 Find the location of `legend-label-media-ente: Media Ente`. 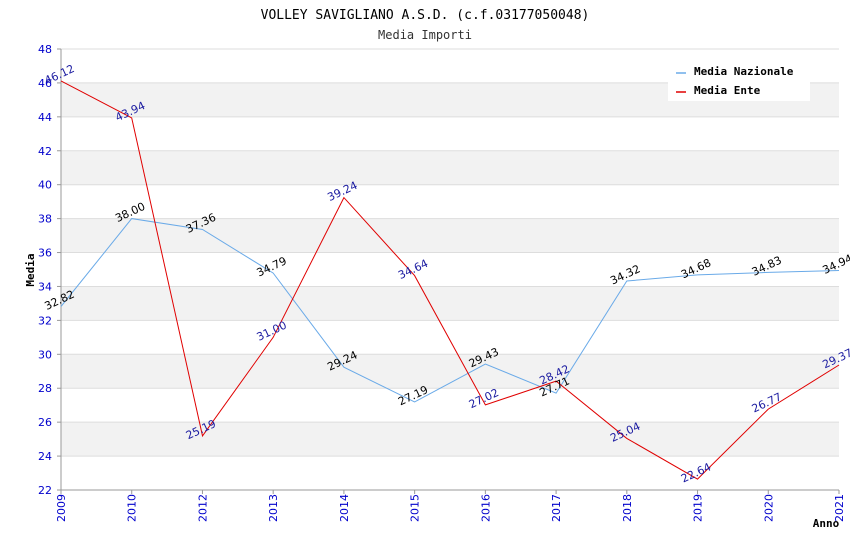

legend-label-media-ente: Media Ente is located at coordinates (727, 90).